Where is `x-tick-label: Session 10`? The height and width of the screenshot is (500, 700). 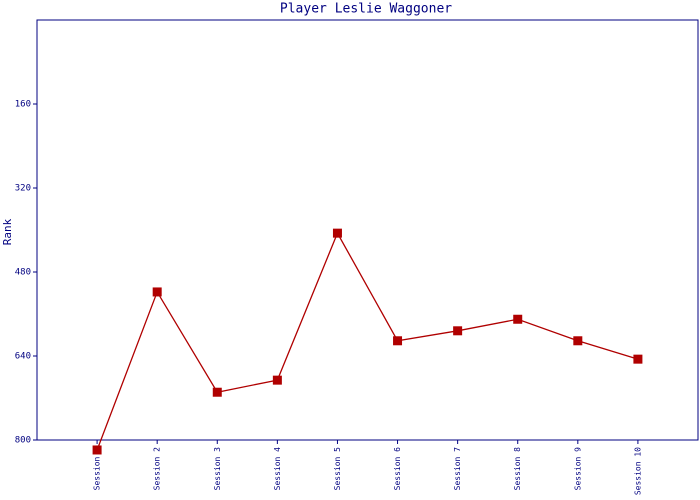 x-tick-label: Session 10 is located at coordinates (637, 471).